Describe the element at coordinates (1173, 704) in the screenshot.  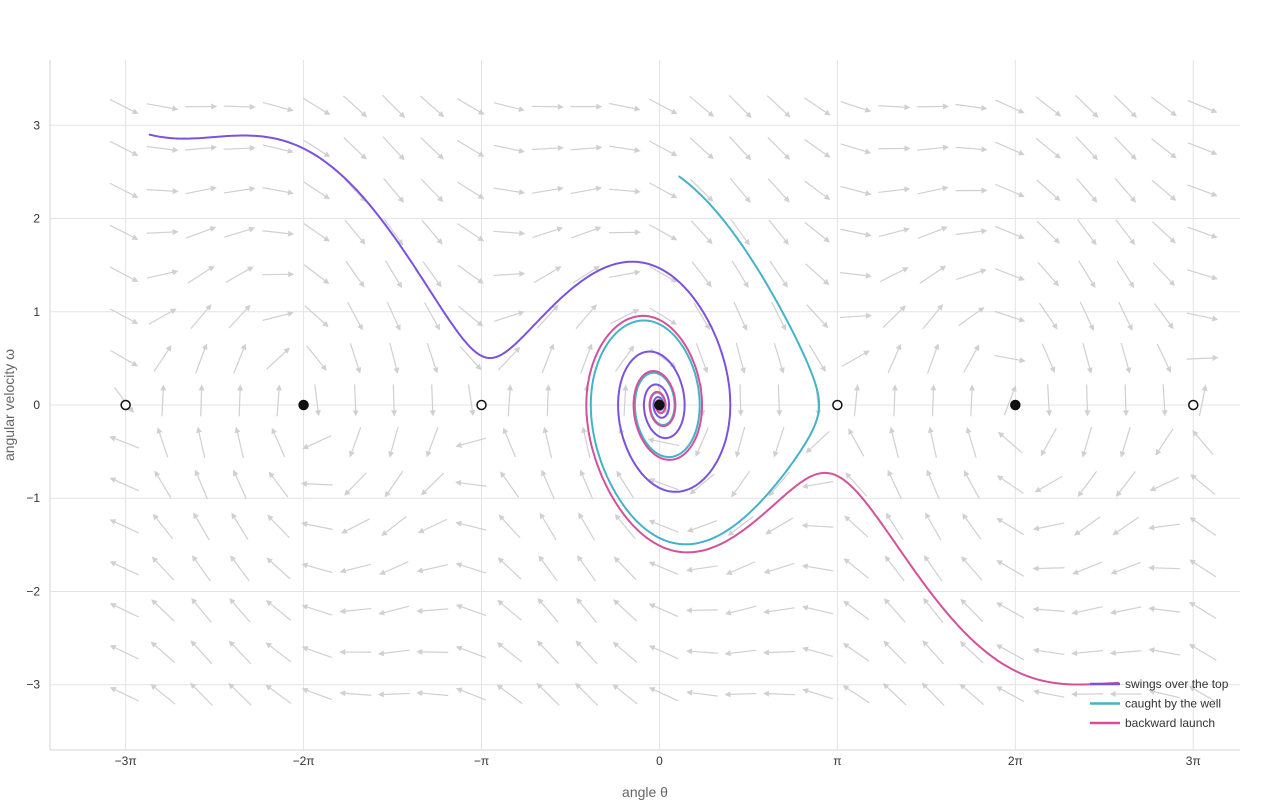
I see `legend-label: caught by the well` at that location.